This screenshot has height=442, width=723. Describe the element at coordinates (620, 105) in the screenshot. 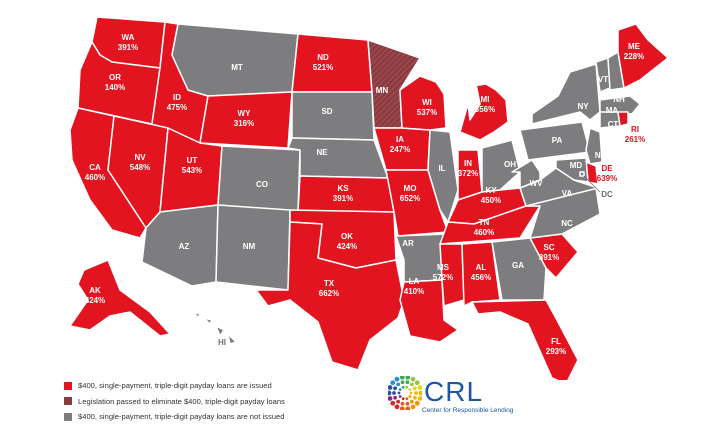

I see `state-ma` at that location.